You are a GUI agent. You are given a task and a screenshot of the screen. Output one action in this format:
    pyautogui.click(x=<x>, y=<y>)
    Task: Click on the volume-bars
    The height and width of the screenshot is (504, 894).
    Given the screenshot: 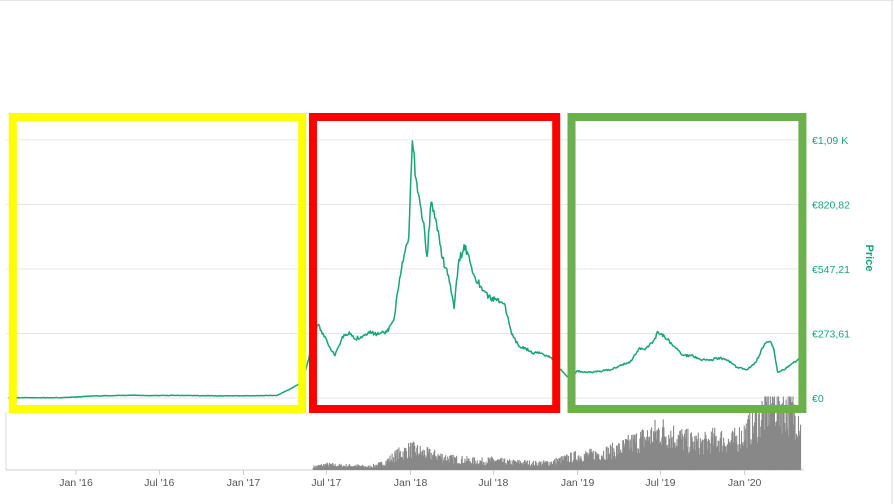 What is the action you would take?
    pyautogui.click(x=557, y=433)
    